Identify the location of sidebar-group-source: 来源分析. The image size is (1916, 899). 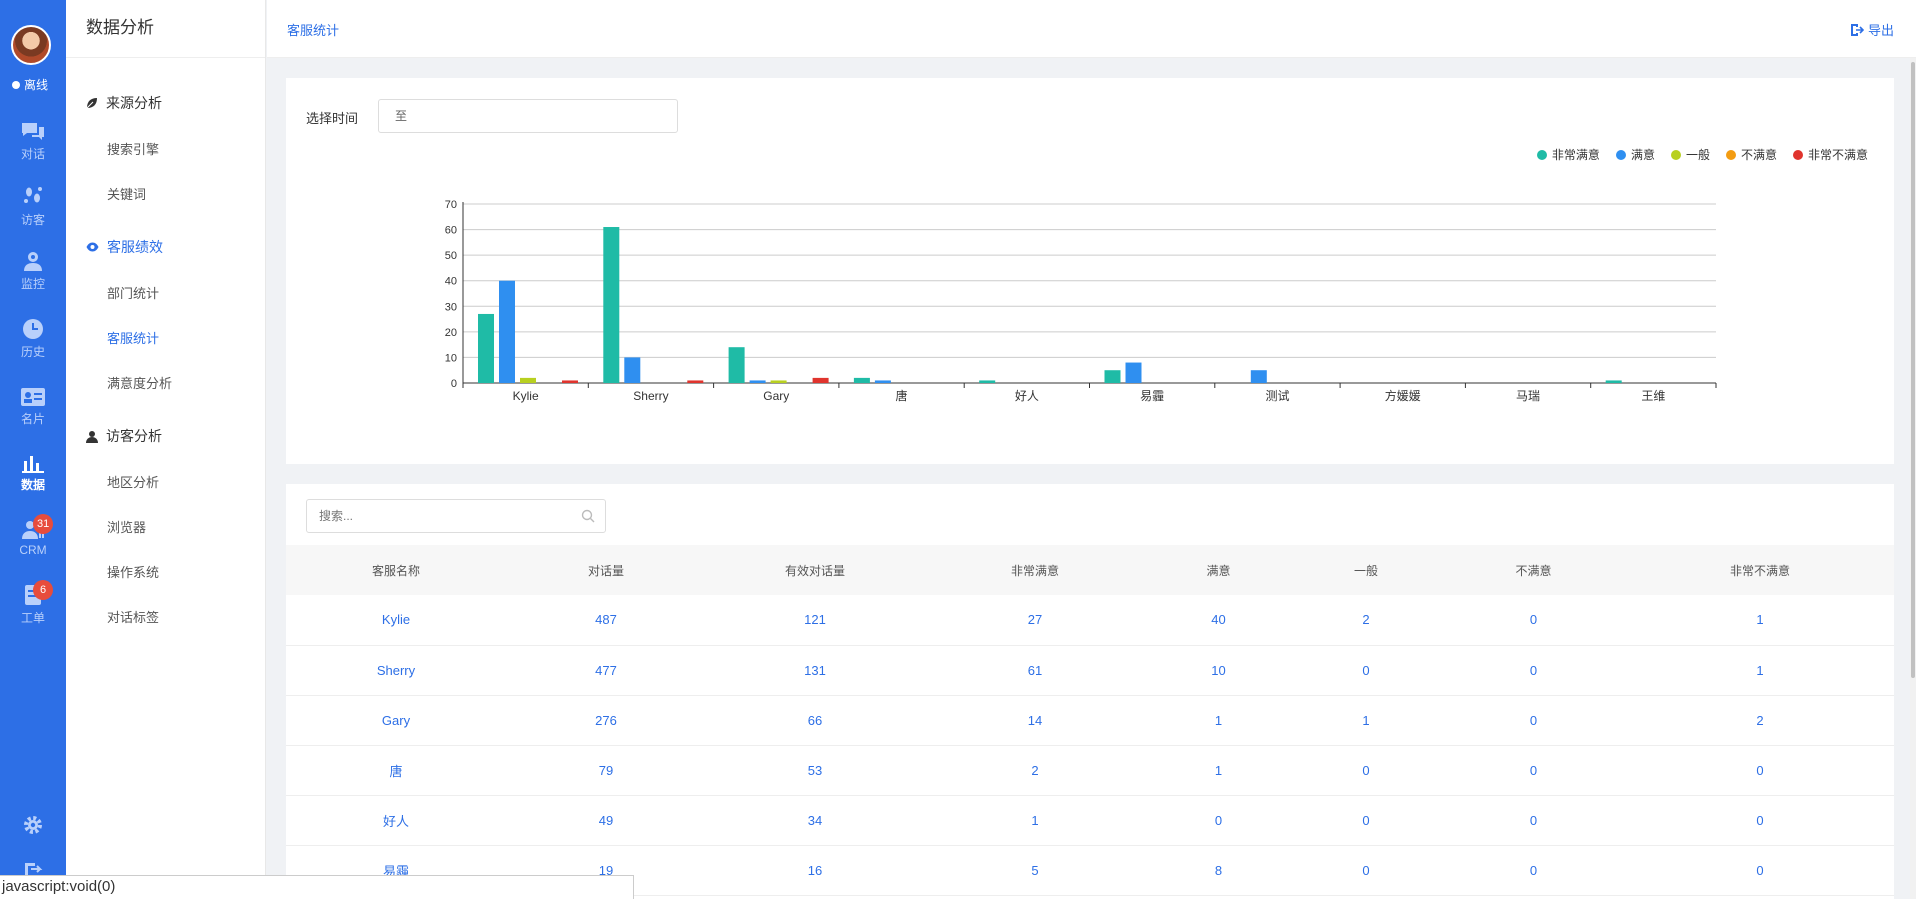
(124, 103).